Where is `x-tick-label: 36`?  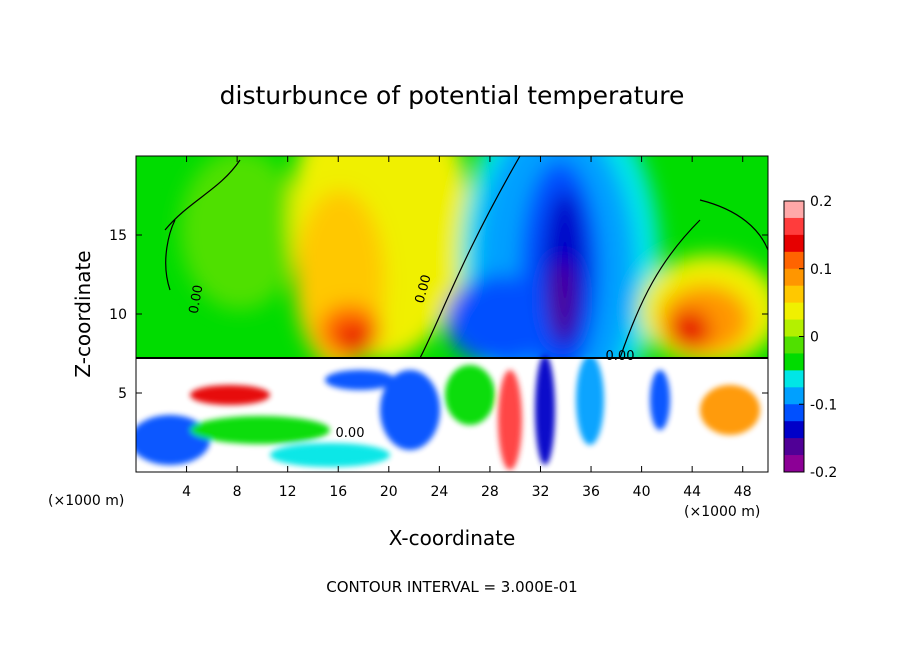
x-tick-label: 36 is located at coordinates (591, 492).